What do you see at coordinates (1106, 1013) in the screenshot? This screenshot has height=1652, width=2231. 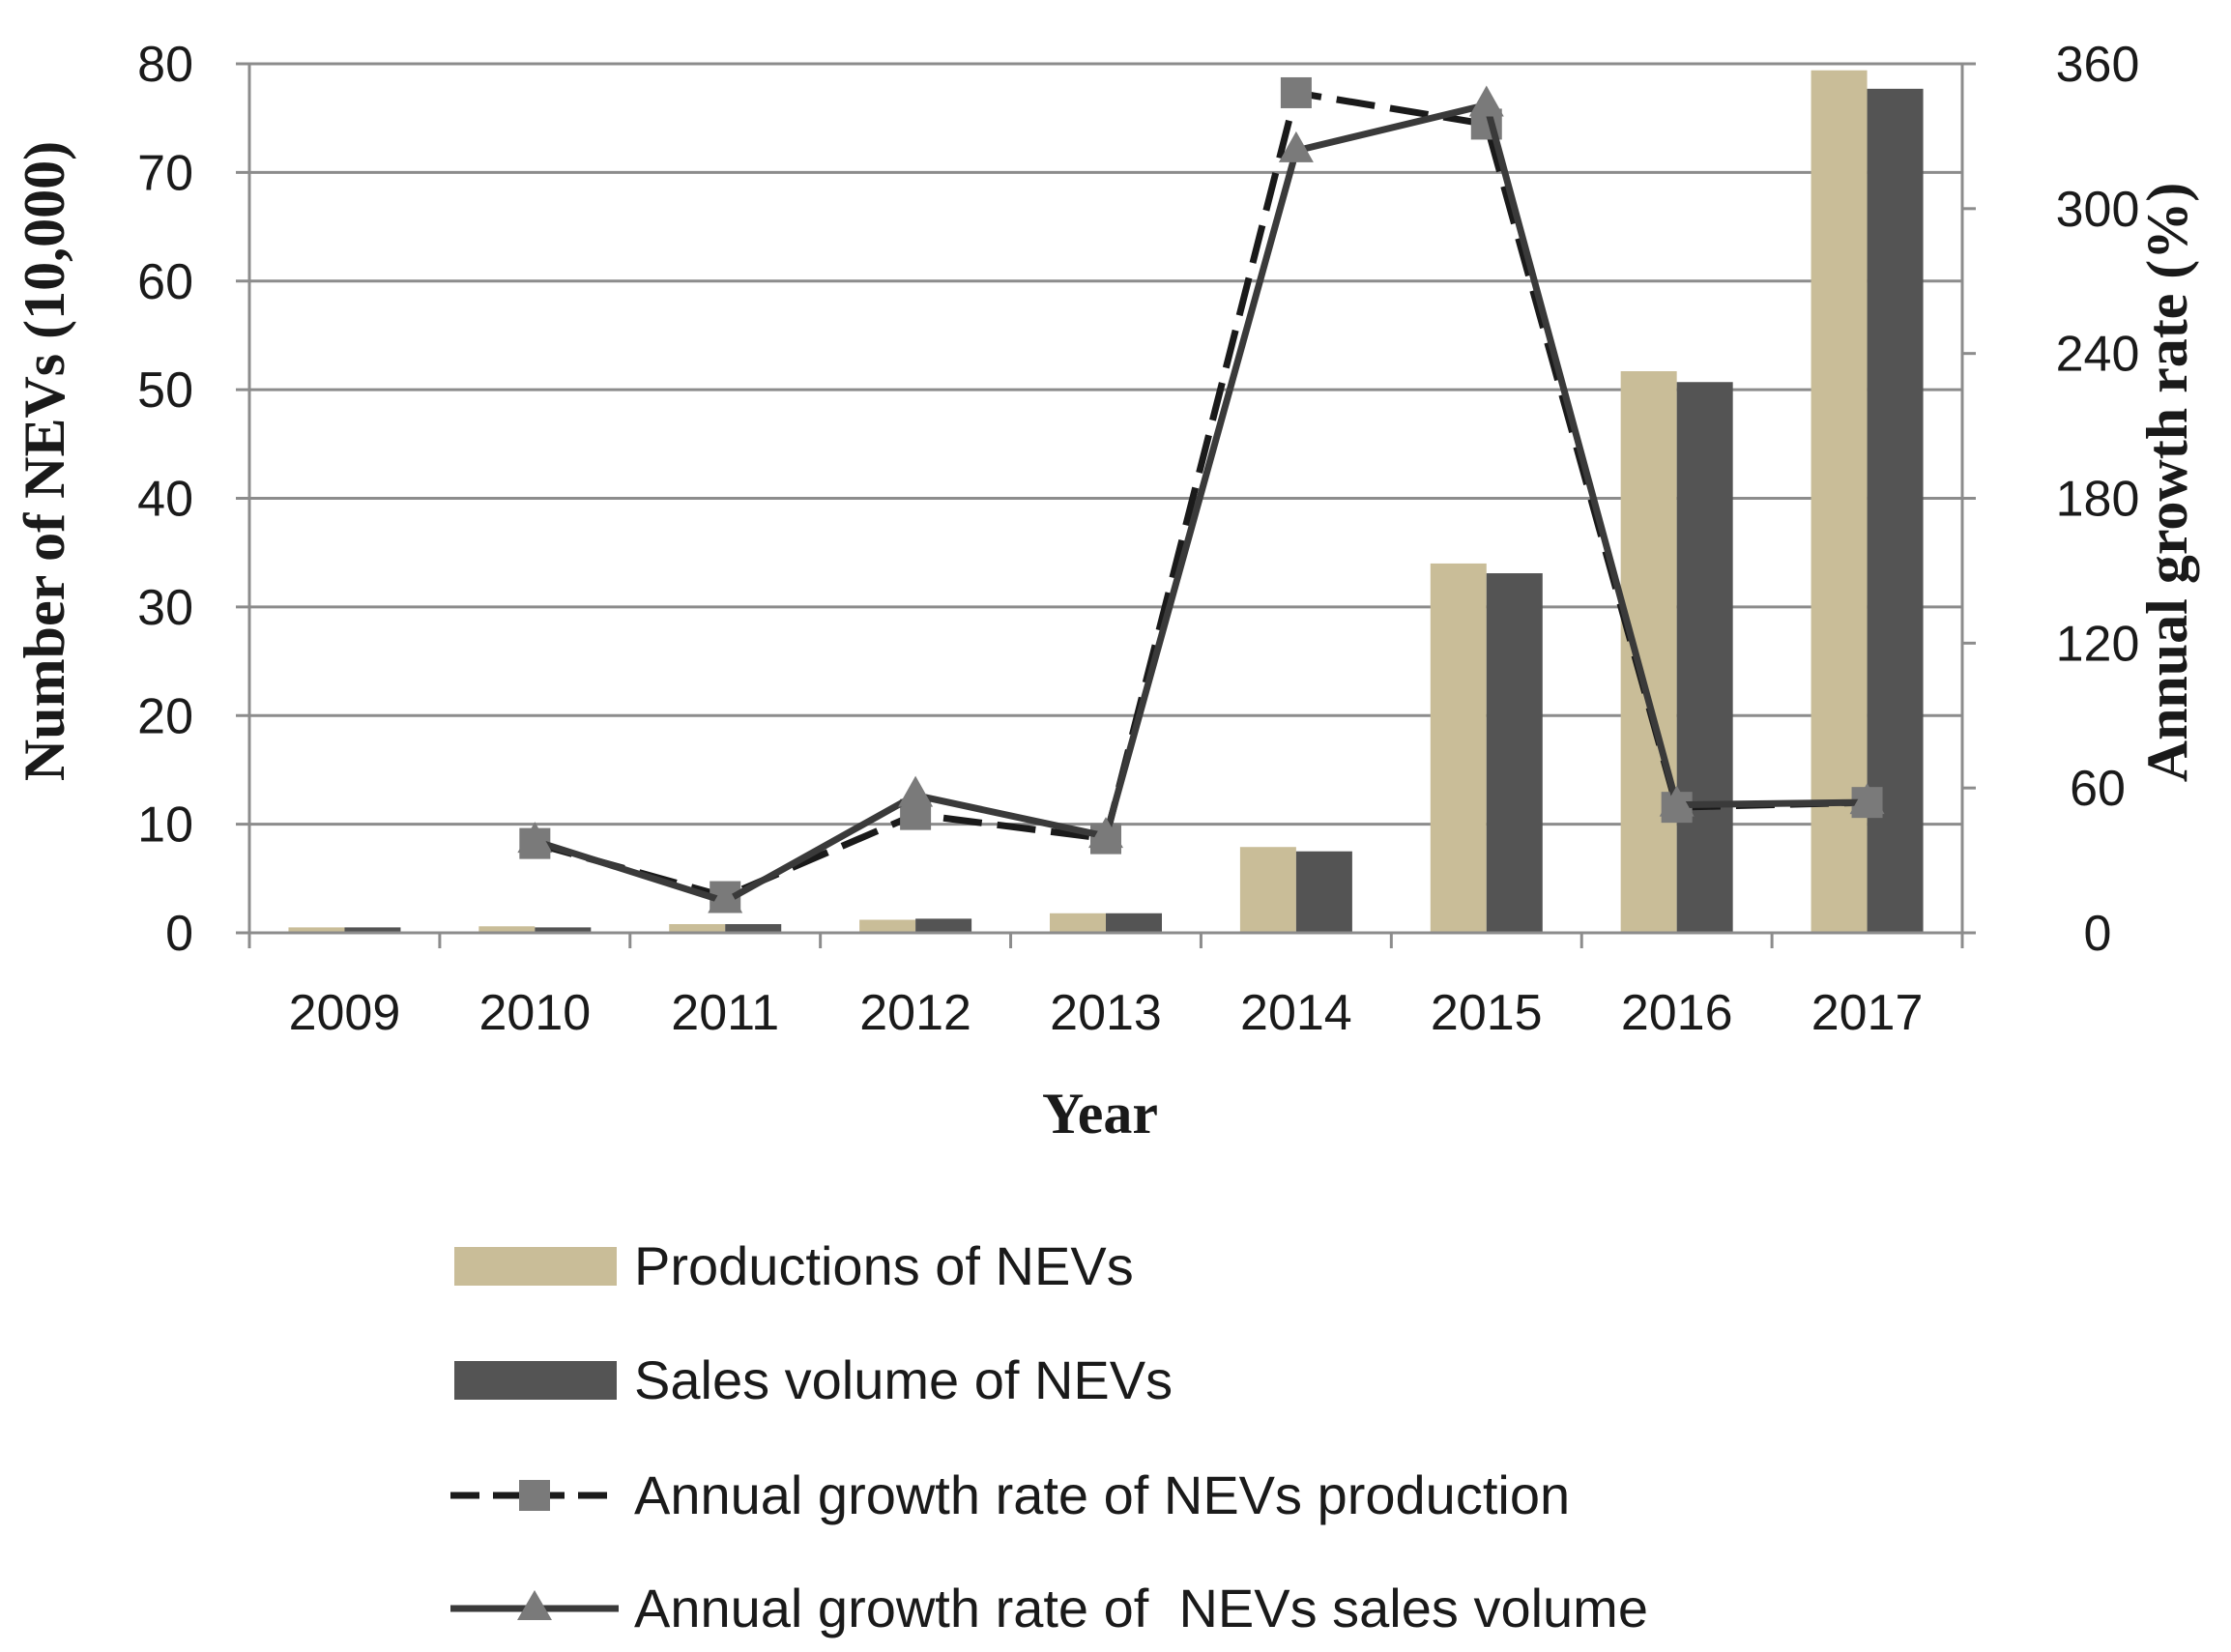 I see `x-tick-label: 2013` at bounding box center [1106, 1013].